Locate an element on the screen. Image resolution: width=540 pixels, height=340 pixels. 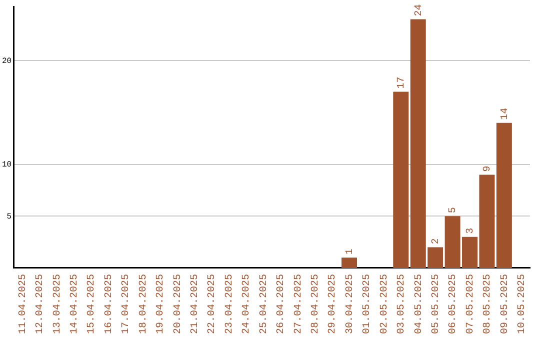
x-tick-label: 24.04.2025 is located at coordinates (247, 304).